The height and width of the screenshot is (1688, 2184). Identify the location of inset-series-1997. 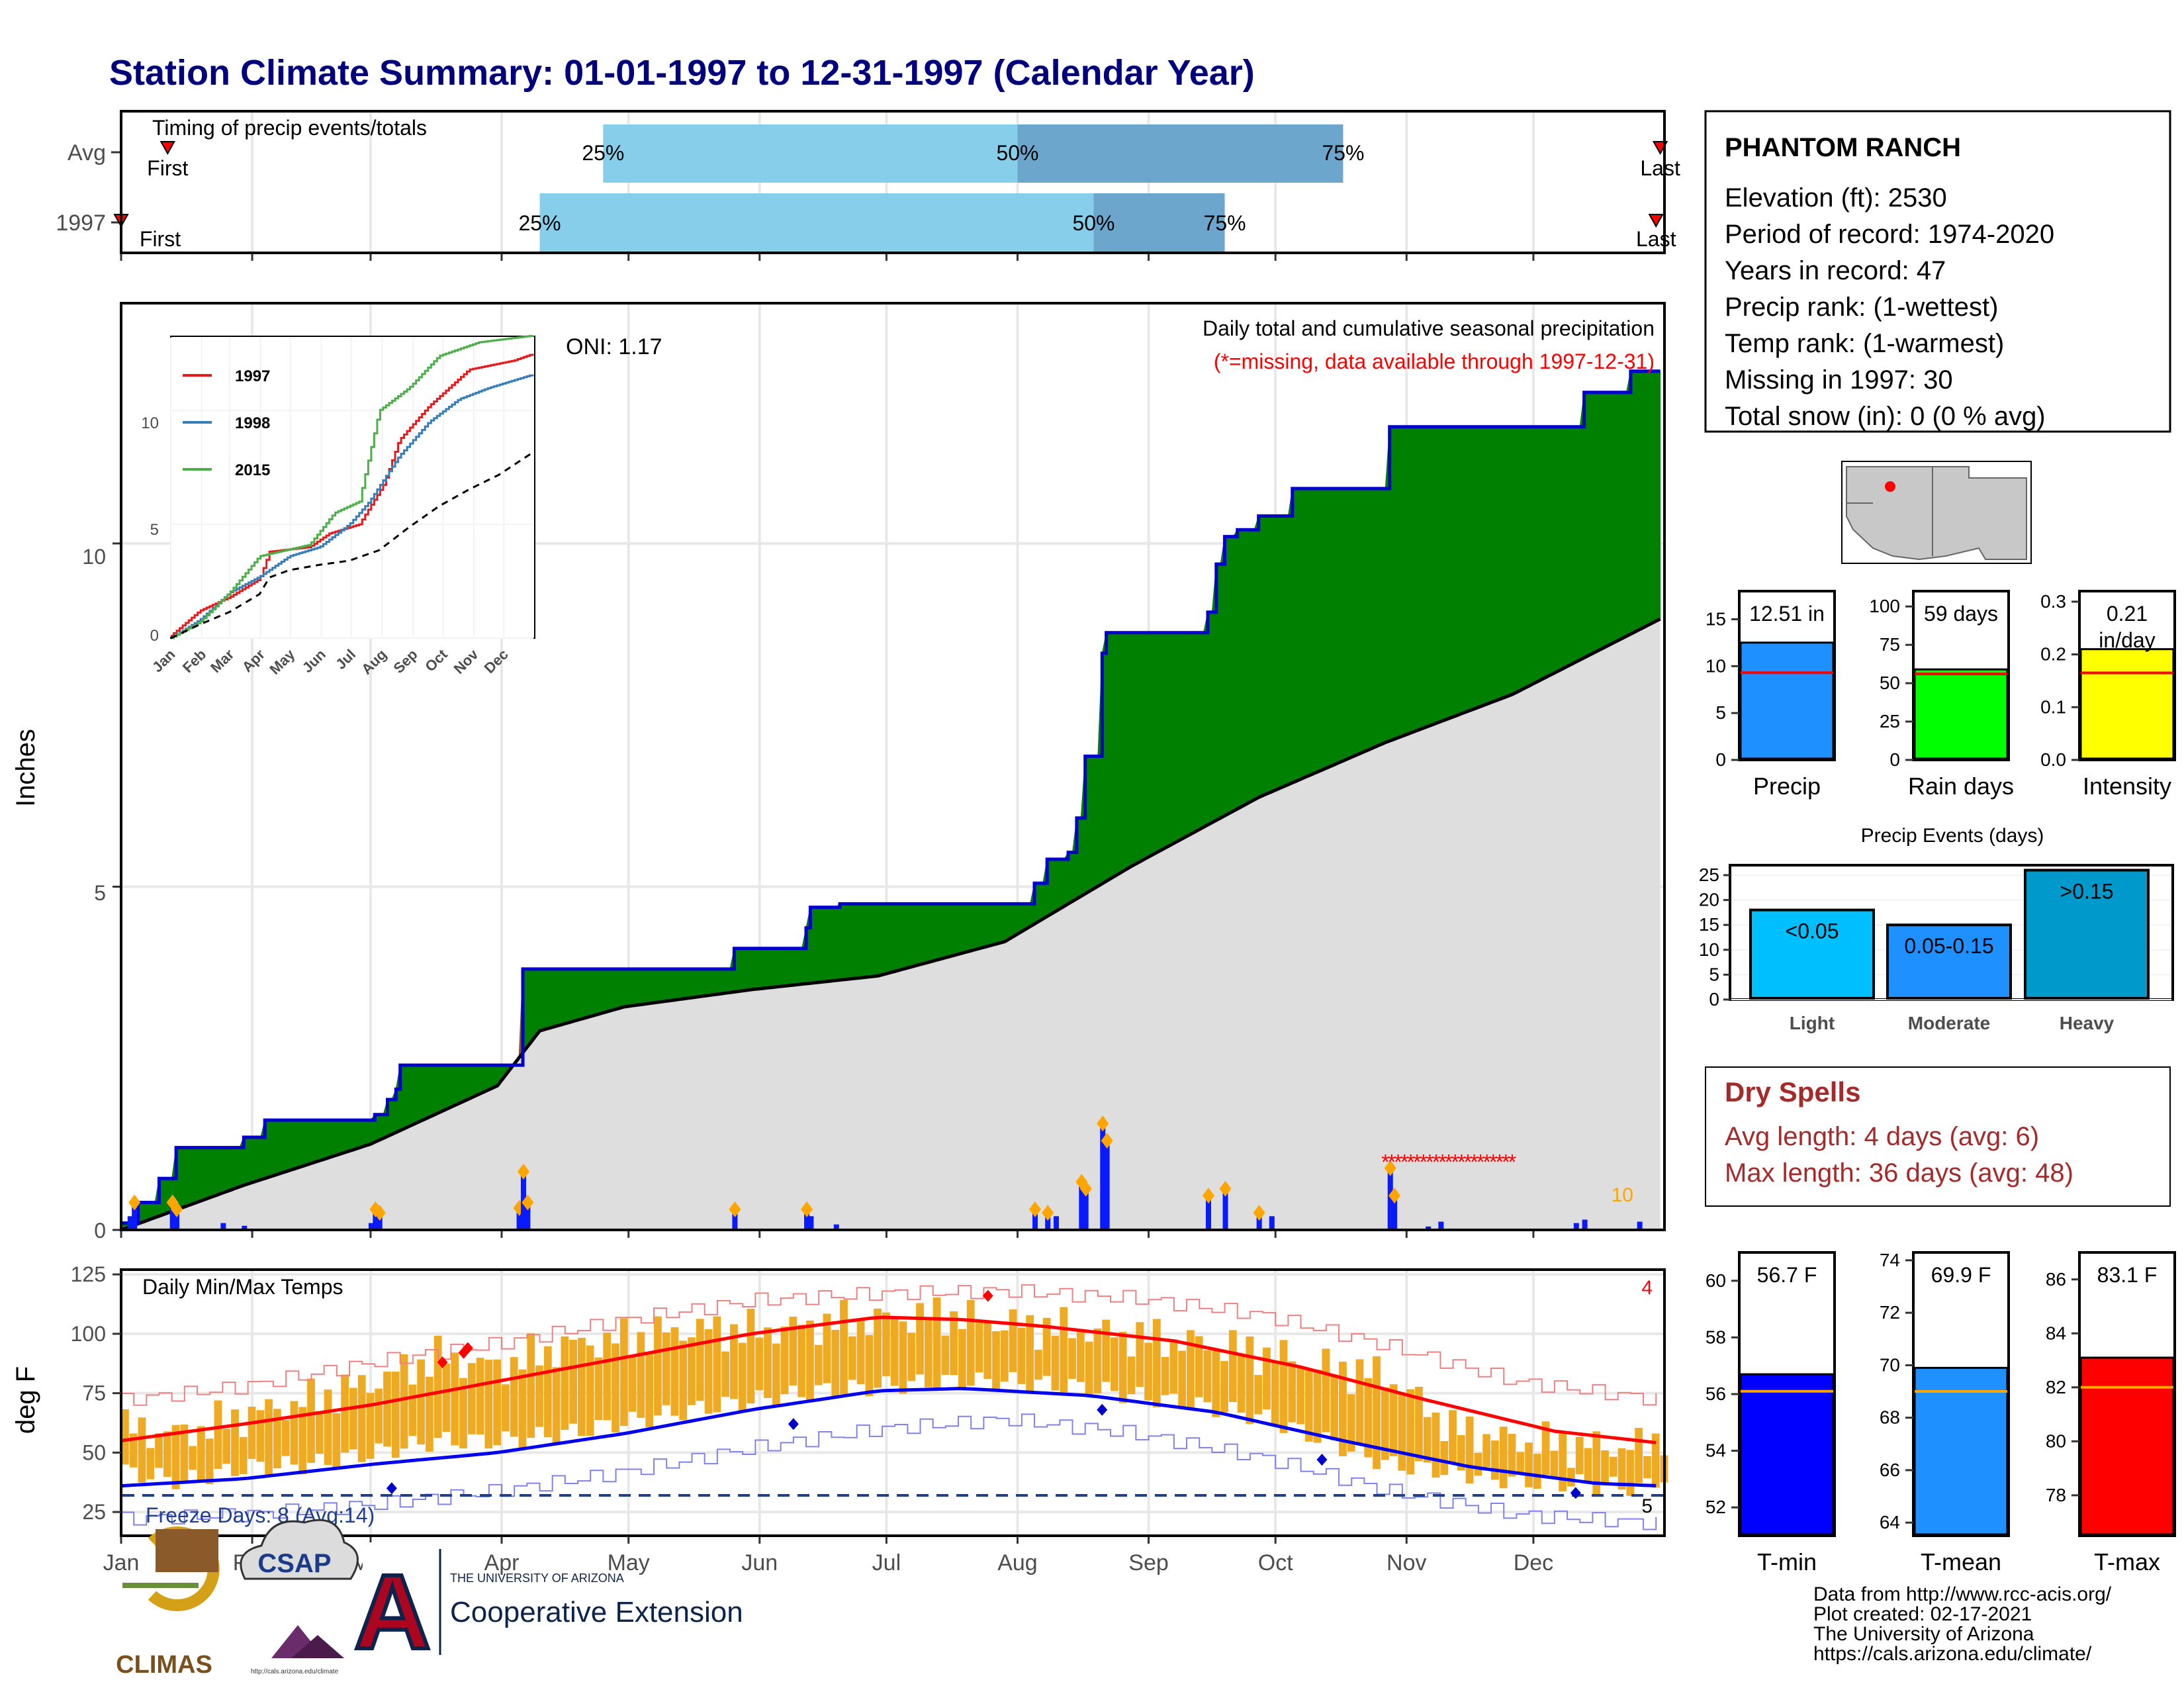
(353, 495).